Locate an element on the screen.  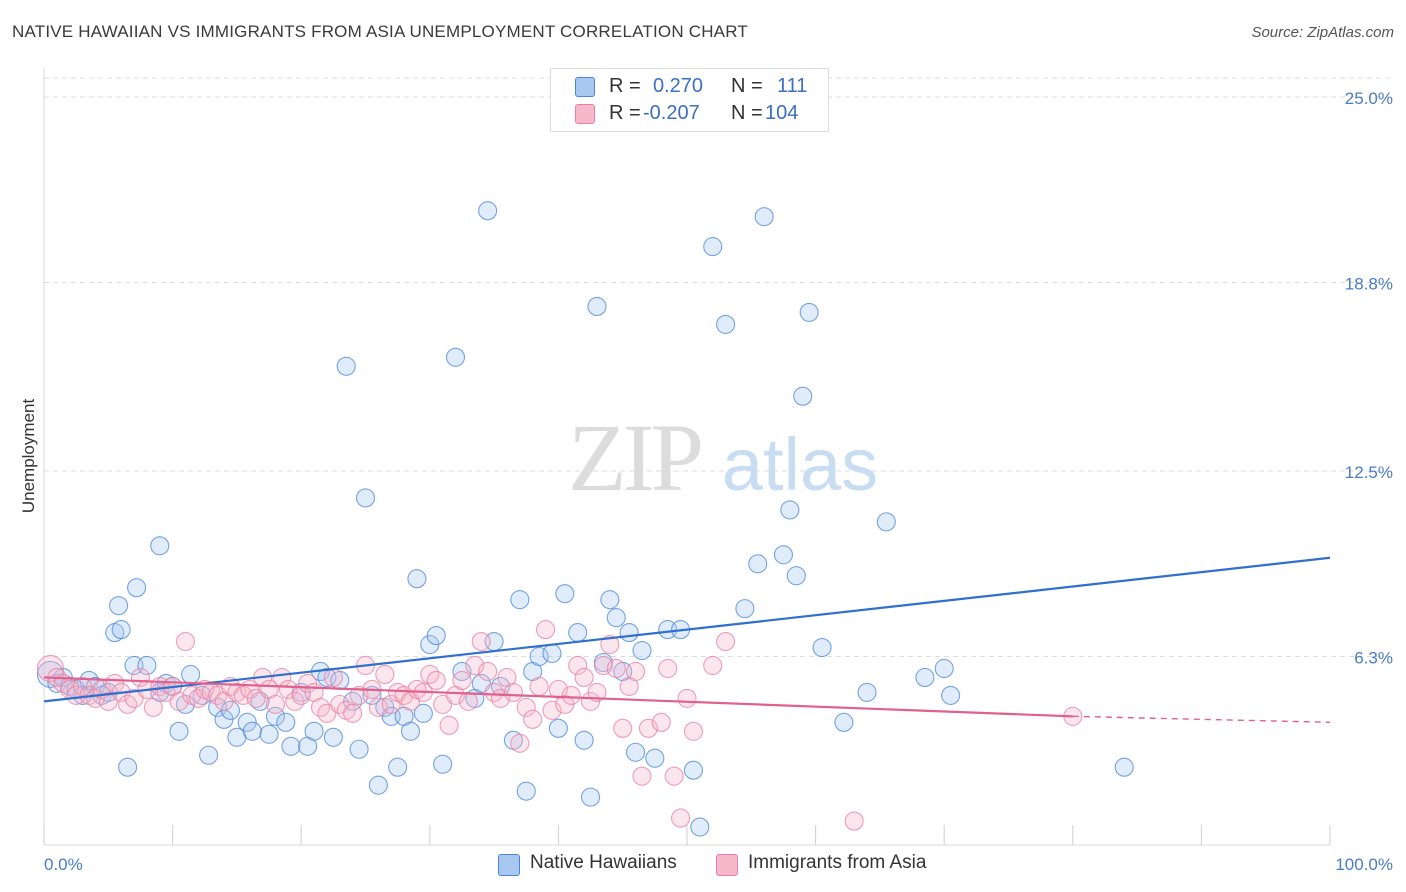
y-tick-label: 25.0% is located at coordinates (1369, 98).